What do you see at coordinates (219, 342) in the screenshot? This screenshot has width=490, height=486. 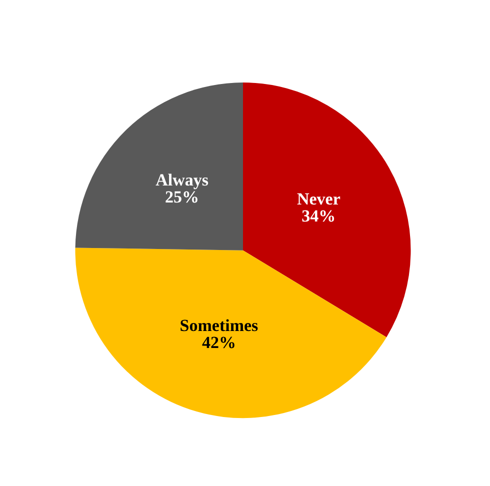 I see `data-label: 42%` at bounding box center [219, 342].